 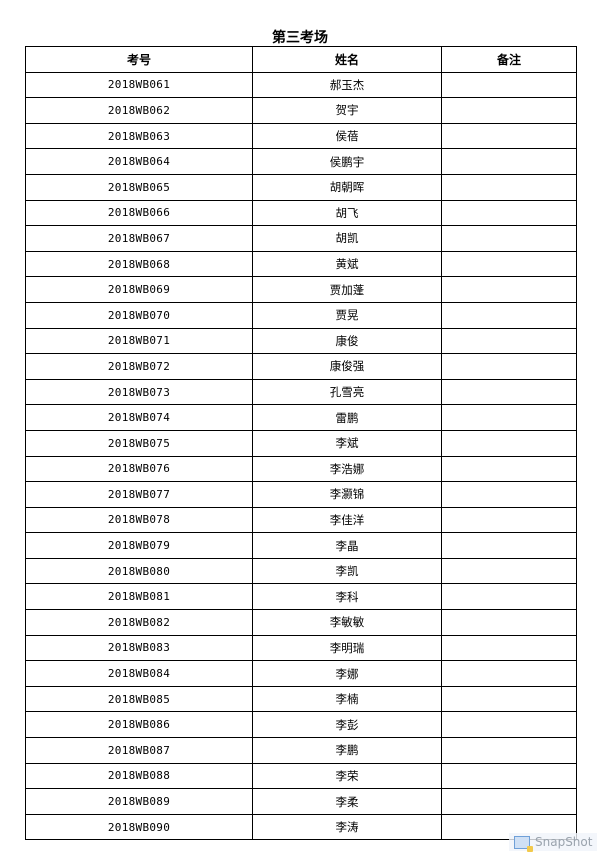 What do you see at coordinates (347, 443) in the screenshot?
I see `name-cell: 李斌` at bounding box center [347, 443].